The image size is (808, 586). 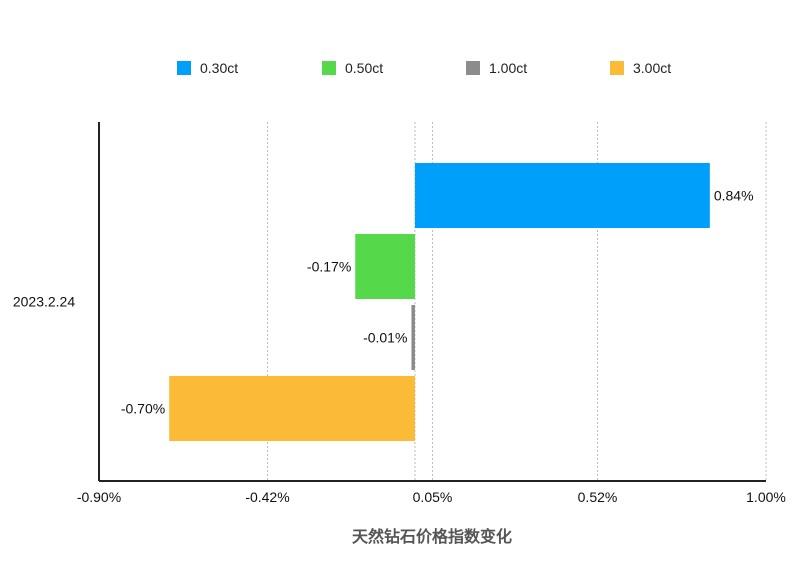 I want to click on x-tick-label: 0.05%, so click(x=433, y=497).